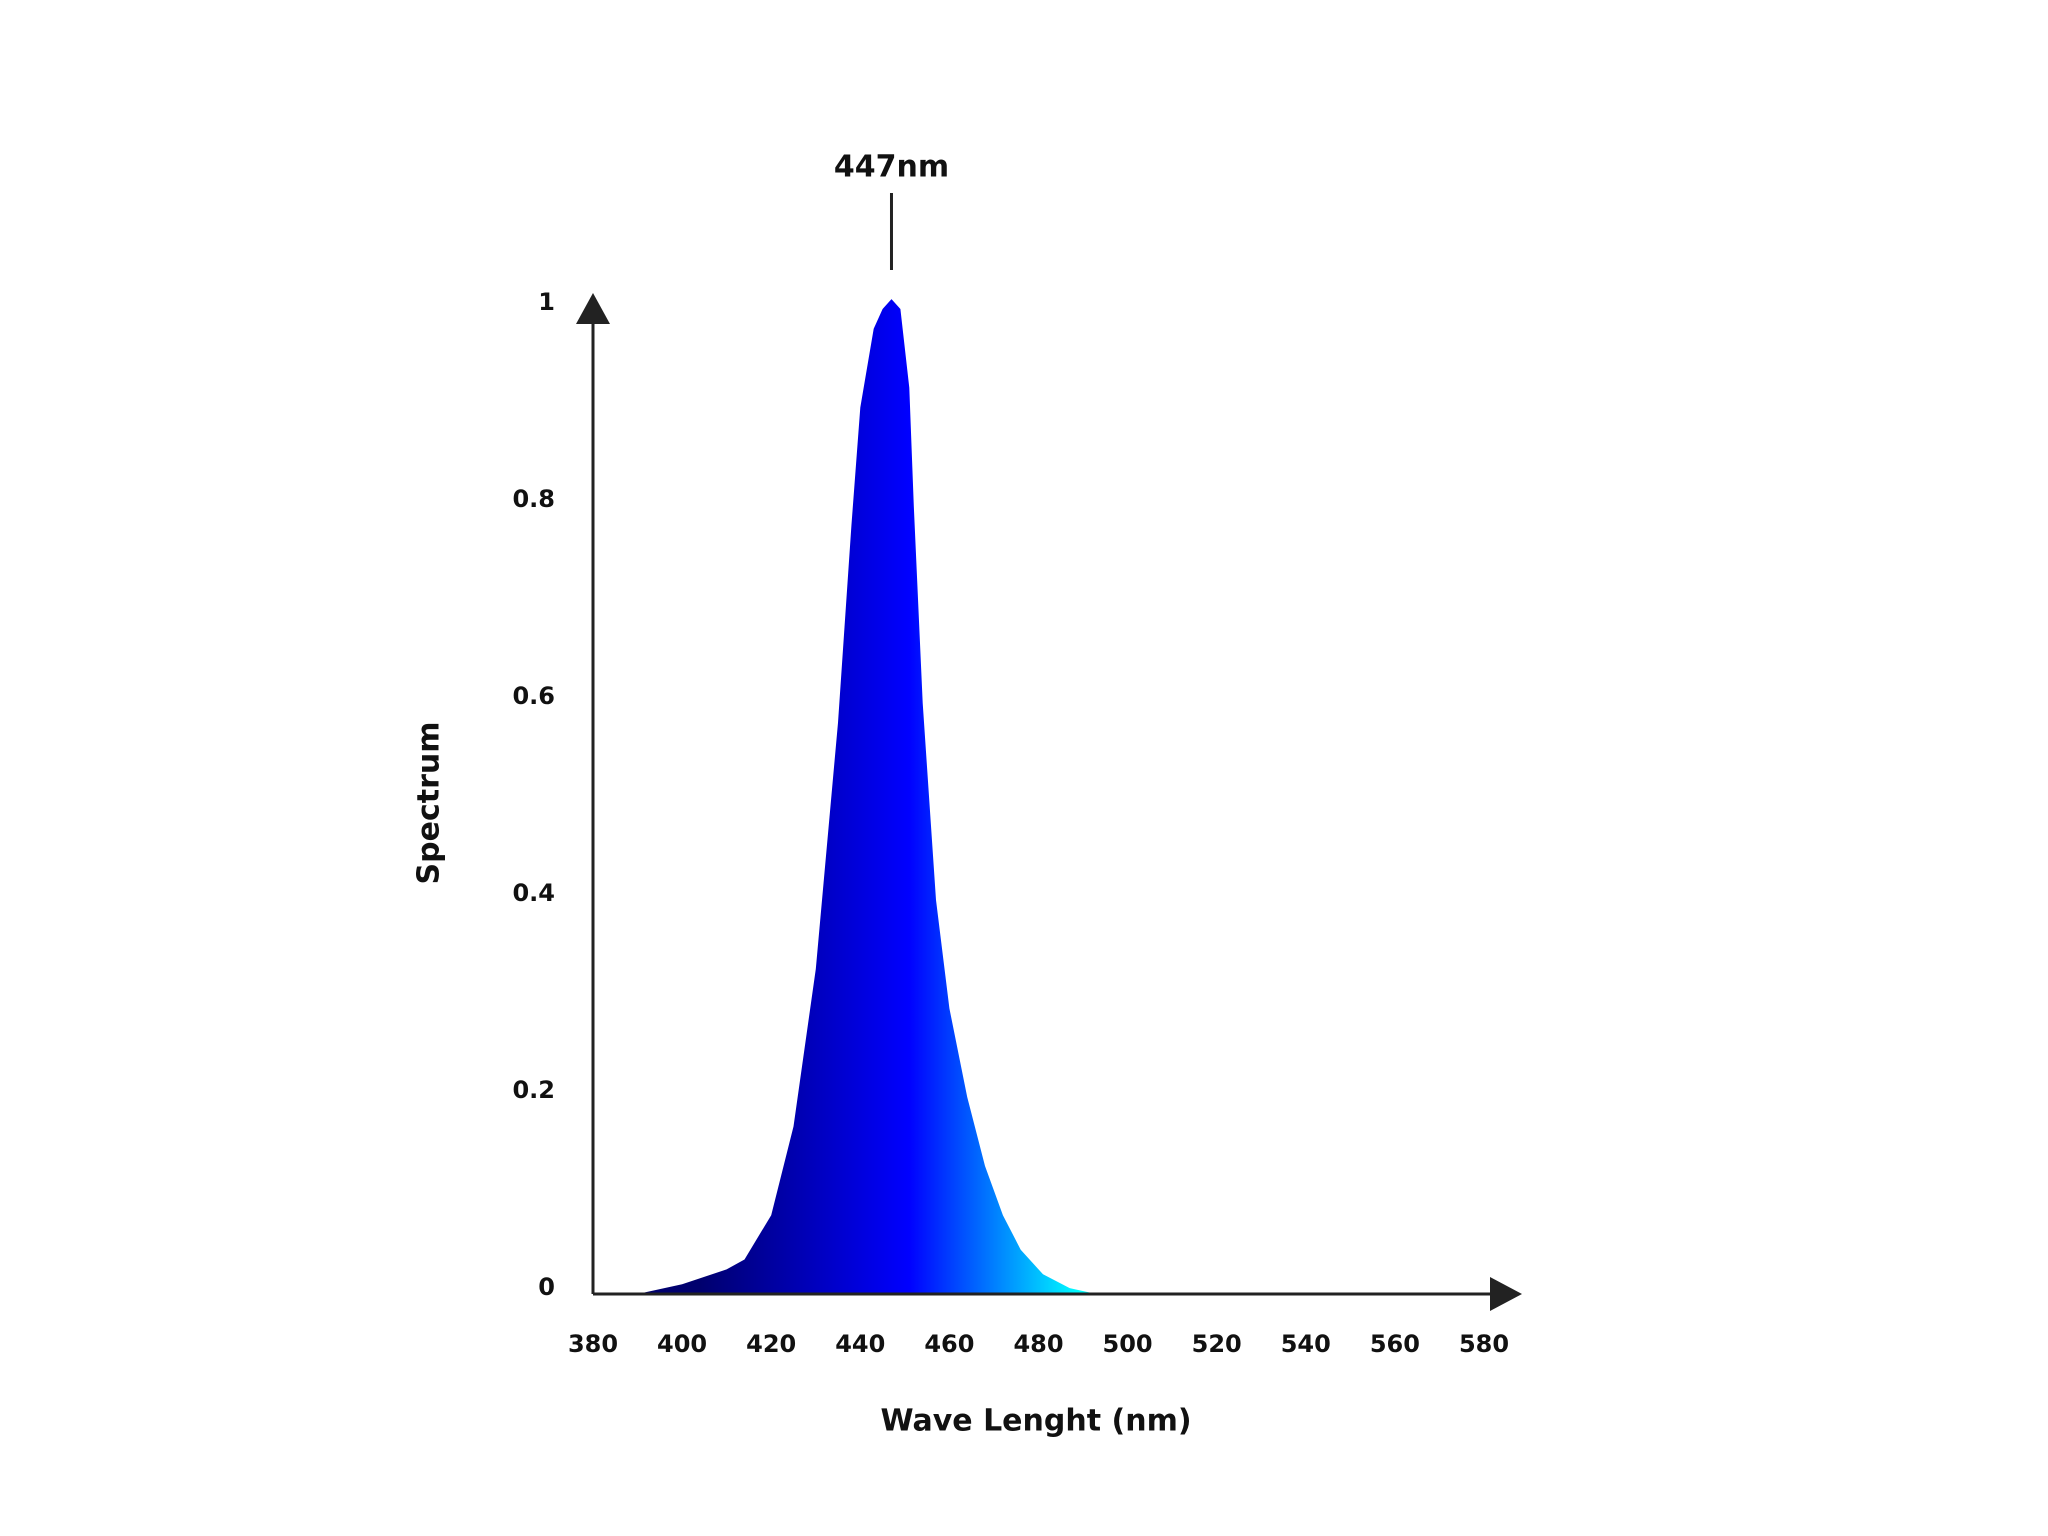  Describe the element at coordinates (533, 696) in the screenshot. I see `y-tick-label: 0.6` at that location.